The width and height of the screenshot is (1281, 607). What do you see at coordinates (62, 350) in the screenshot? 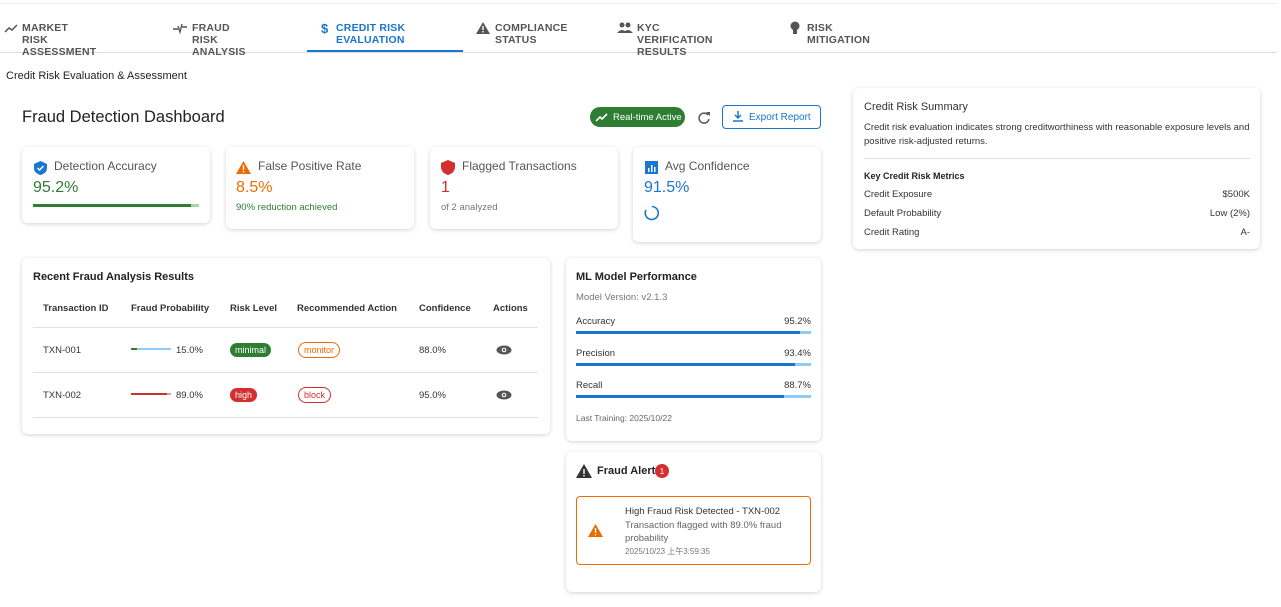
I see `td-id: TXN-001` at bounding box center [62, 350].